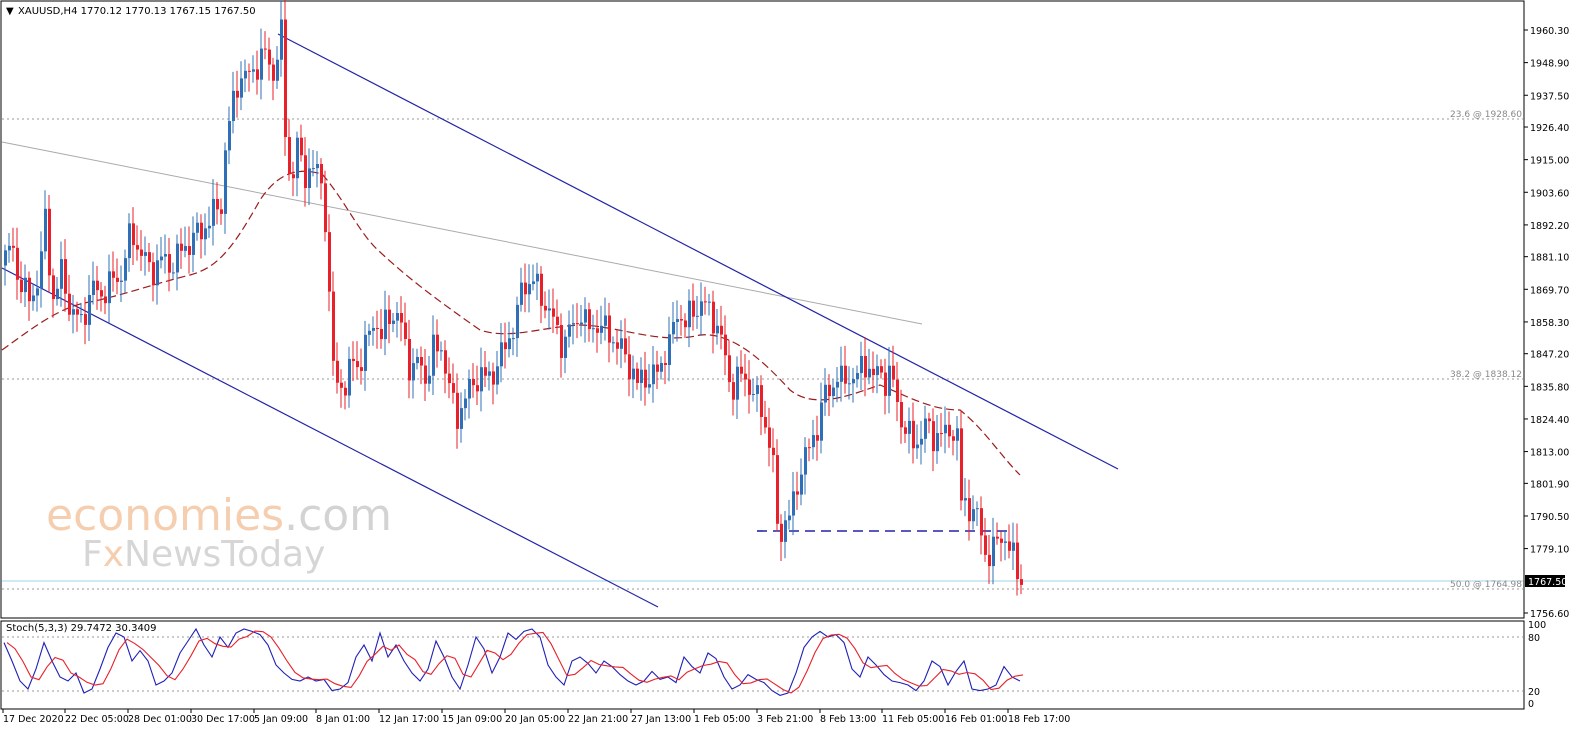  I want to click on watermark-f: F, so click(92, 554).